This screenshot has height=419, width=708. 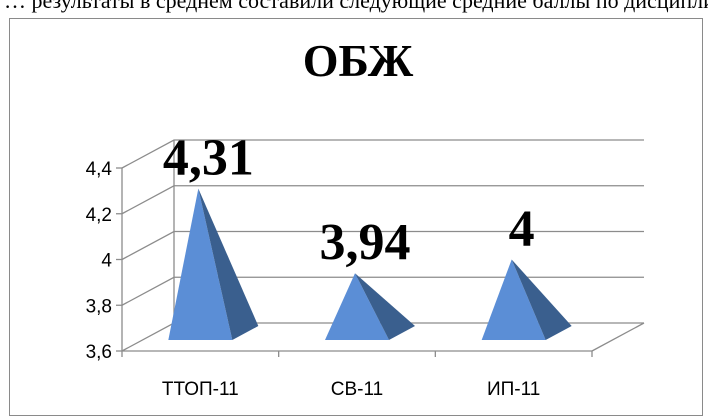 What do you see at coordinates (357, 389) in the screenshot?
I see `x-category-label: СВ-11` at bounding box center [357, 389].